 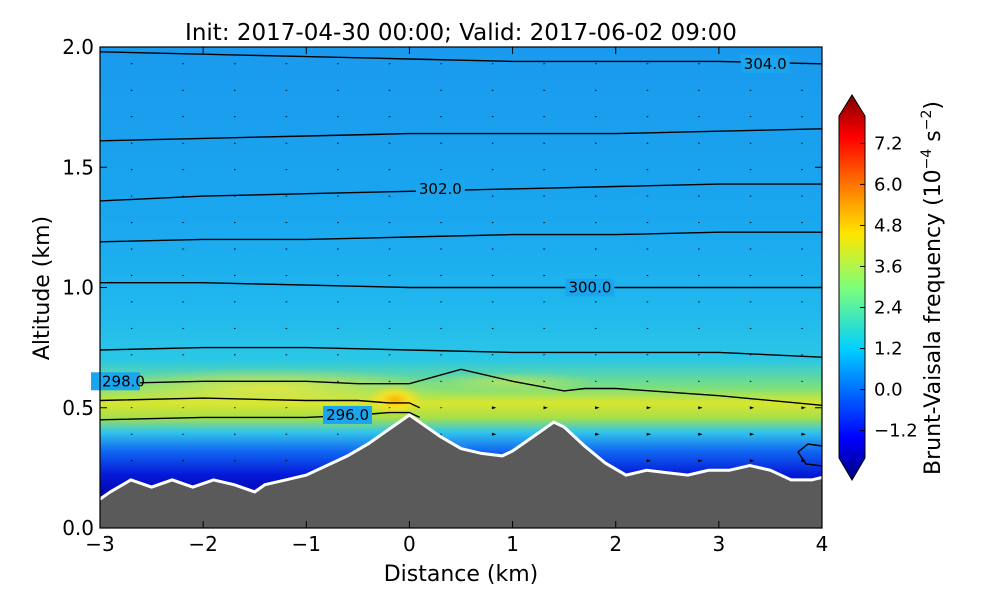 What do you see at coordinates (718, 544) in the screenshot?
I see `x-tick-label: 3` at bounding box center [718, 544].